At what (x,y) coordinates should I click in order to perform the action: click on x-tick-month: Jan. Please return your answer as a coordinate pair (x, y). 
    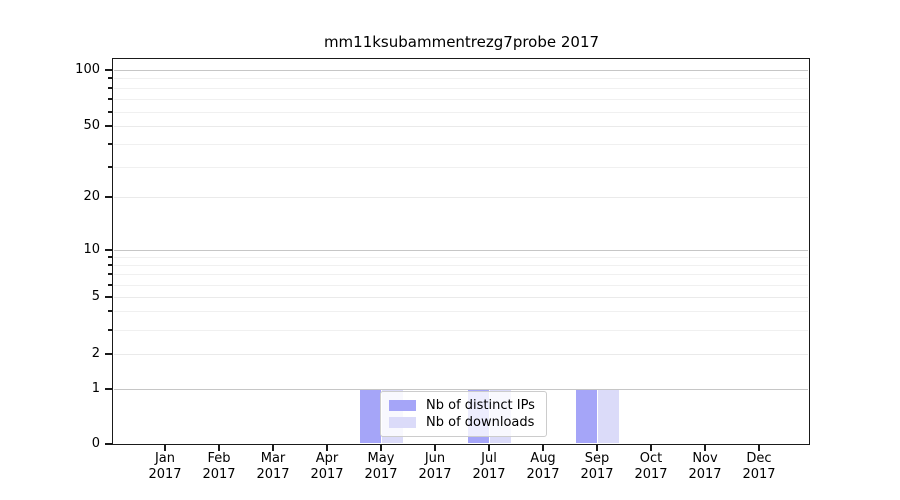
    Looking at the image, I should click on (165, 458).